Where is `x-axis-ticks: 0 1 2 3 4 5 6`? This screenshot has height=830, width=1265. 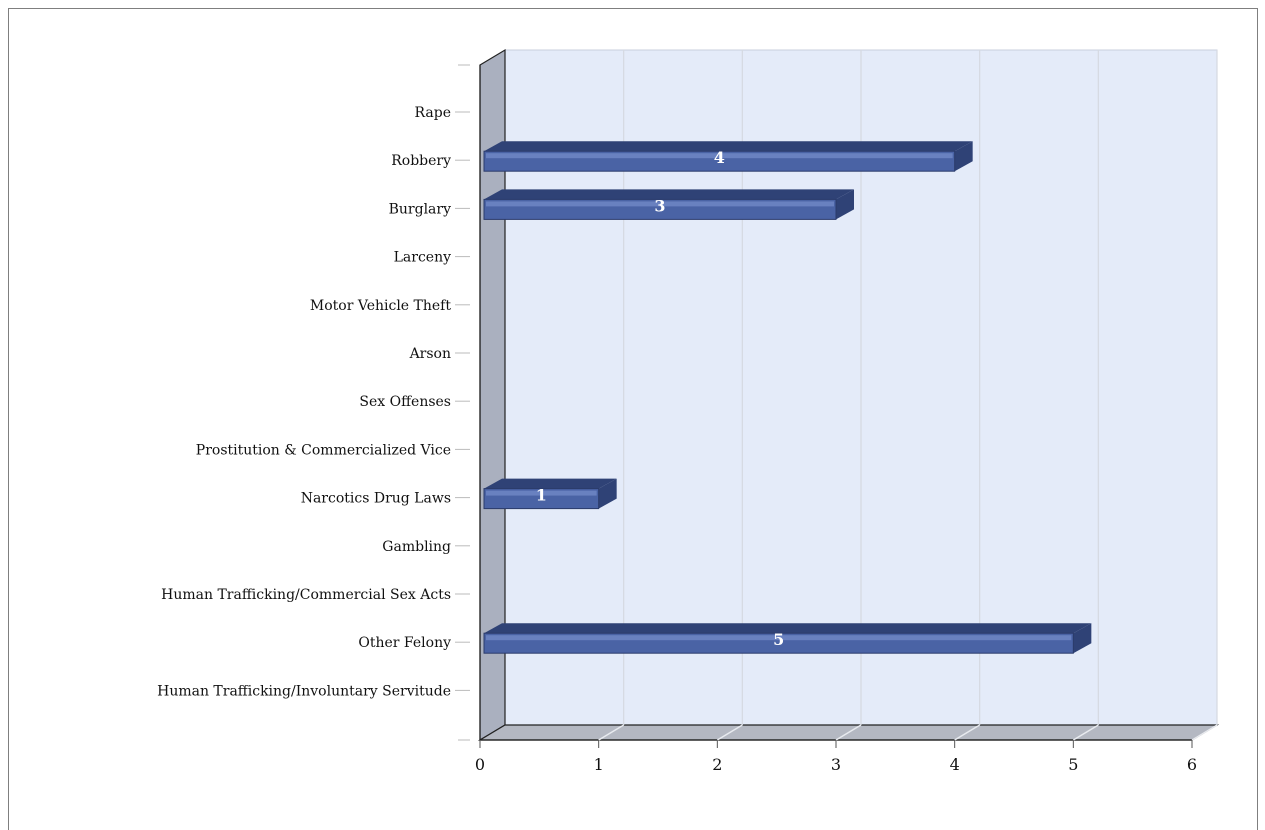
x-axis-ticks: 0 1 2 3 4 5 6 is located at coordinates (836, 757).